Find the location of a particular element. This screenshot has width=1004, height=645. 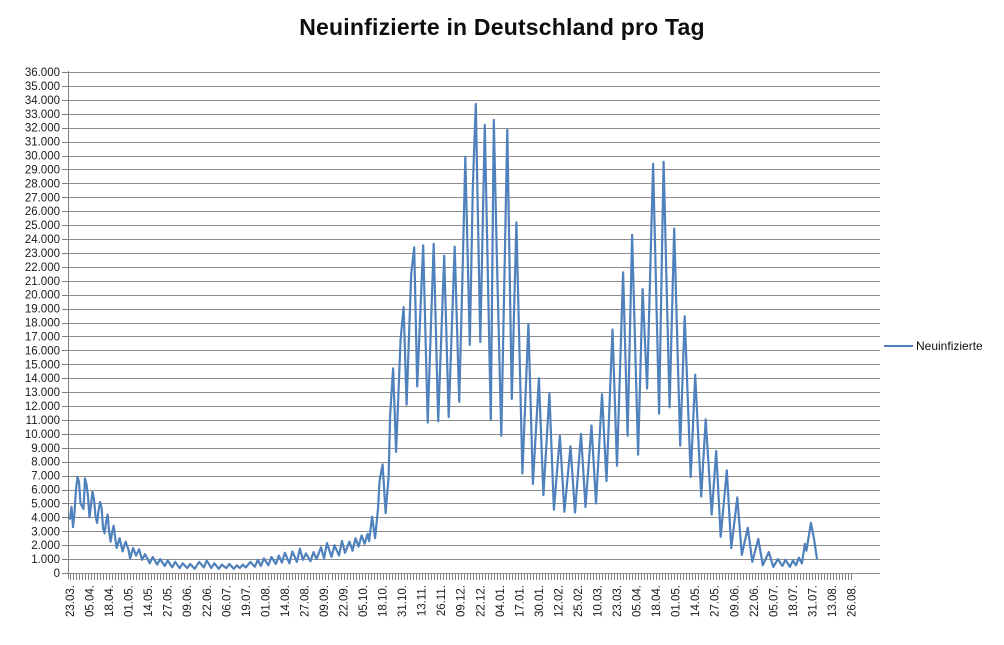

x-tick-label: 26.08. is located at coordinates (852, 601).